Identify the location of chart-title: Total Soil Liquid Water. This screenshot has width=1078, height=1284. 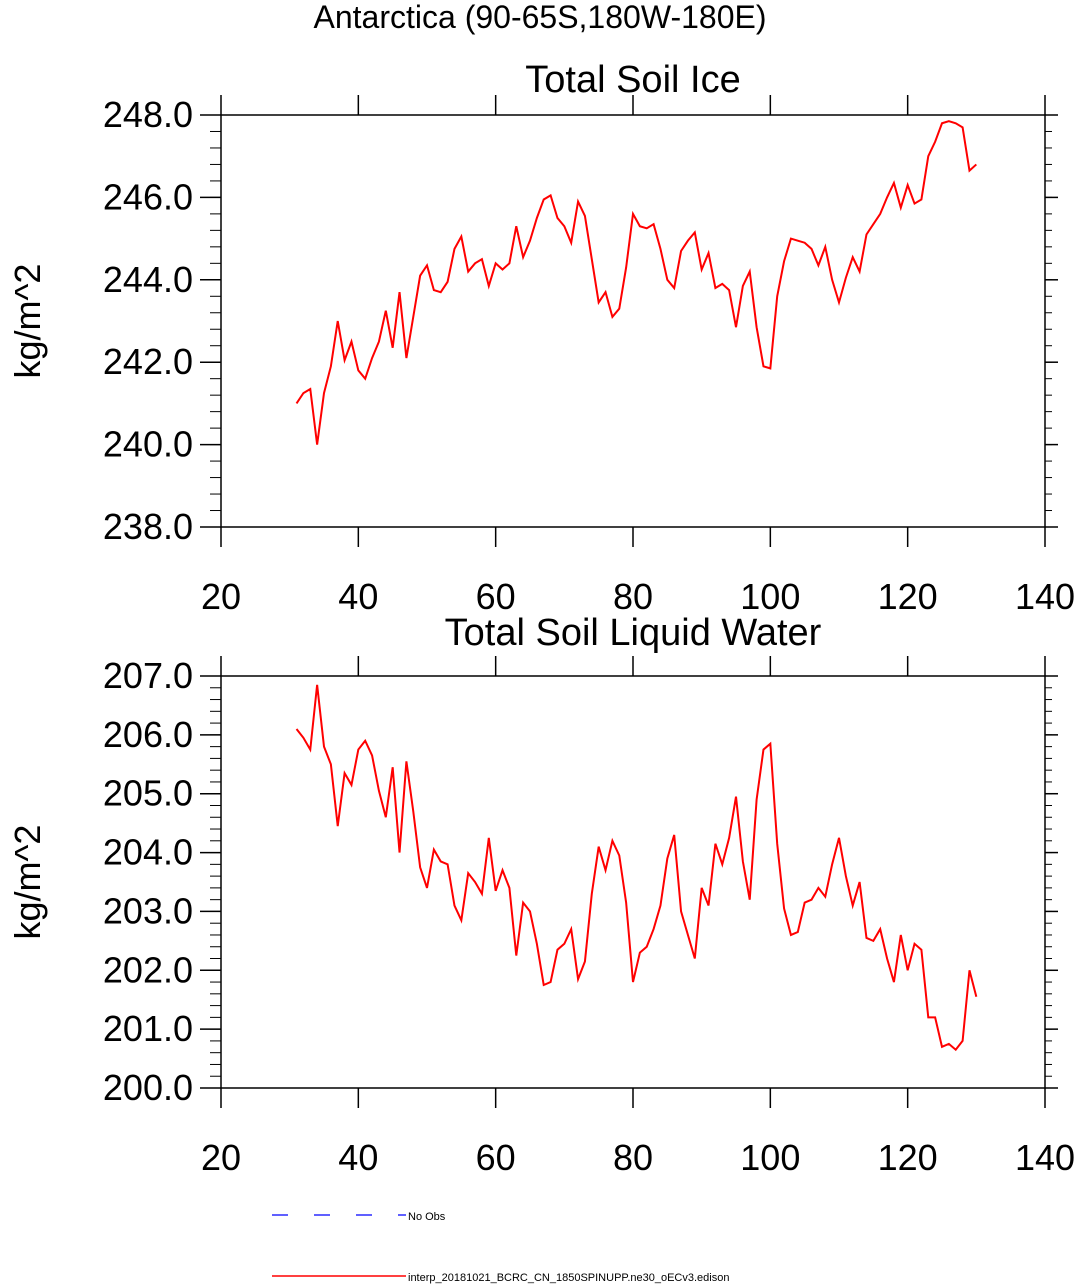
(633, 633).